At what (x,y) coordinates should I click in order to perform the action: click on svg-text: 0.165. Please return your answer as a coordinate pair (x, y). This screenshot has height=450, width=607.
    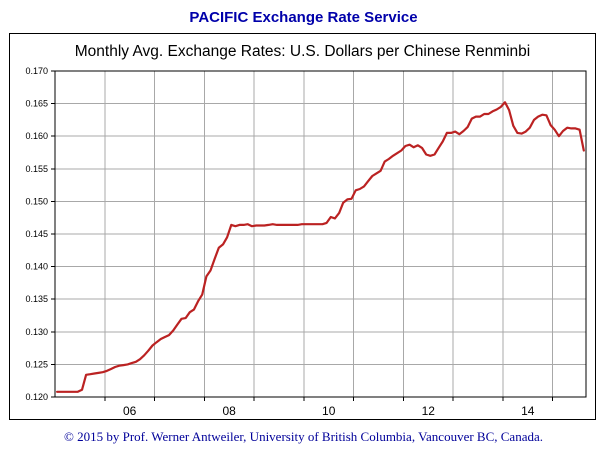
    Looking at the image, I should click on (36, 104).